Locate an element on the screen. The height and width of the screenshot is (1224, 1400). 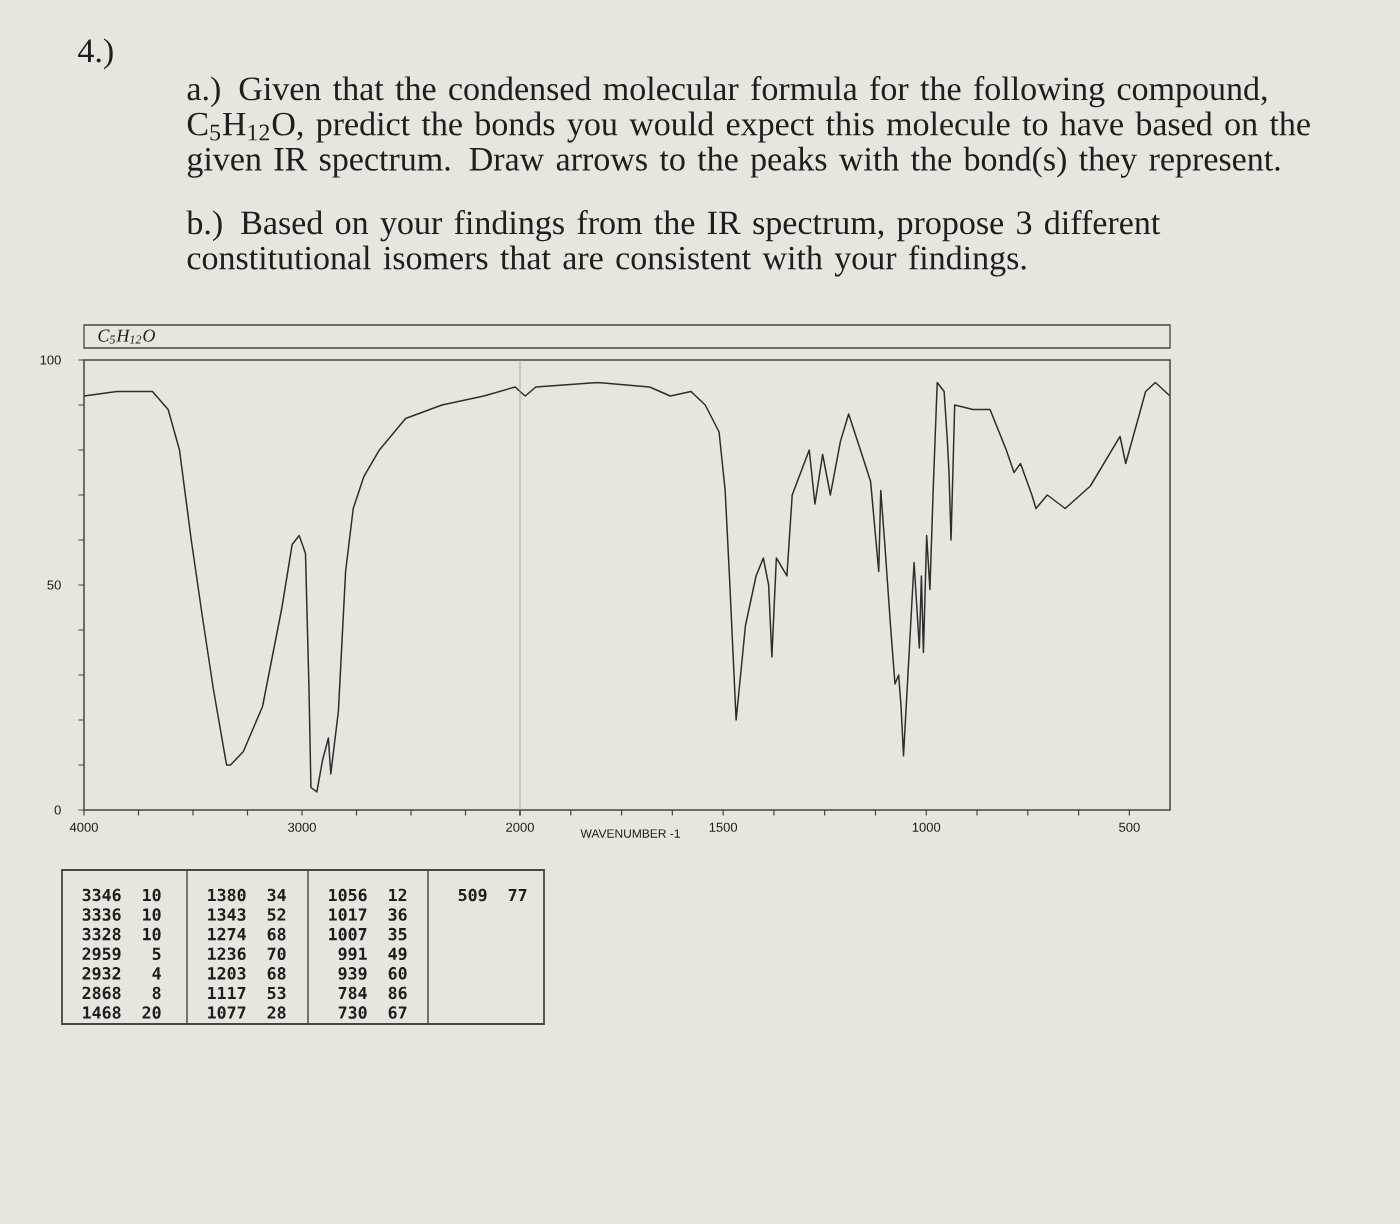
text: 53 is located at coordinates (276, 993).